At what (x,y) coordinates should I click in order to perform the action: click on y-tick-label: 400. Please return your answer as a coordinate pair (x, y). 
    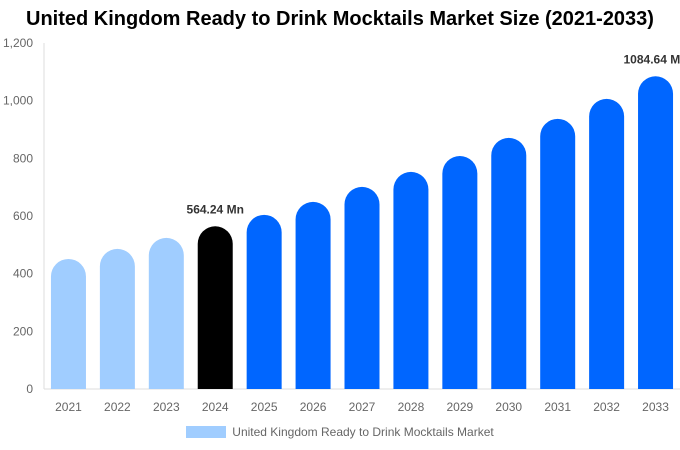
    Looking at the image, I should click on (23, 274).